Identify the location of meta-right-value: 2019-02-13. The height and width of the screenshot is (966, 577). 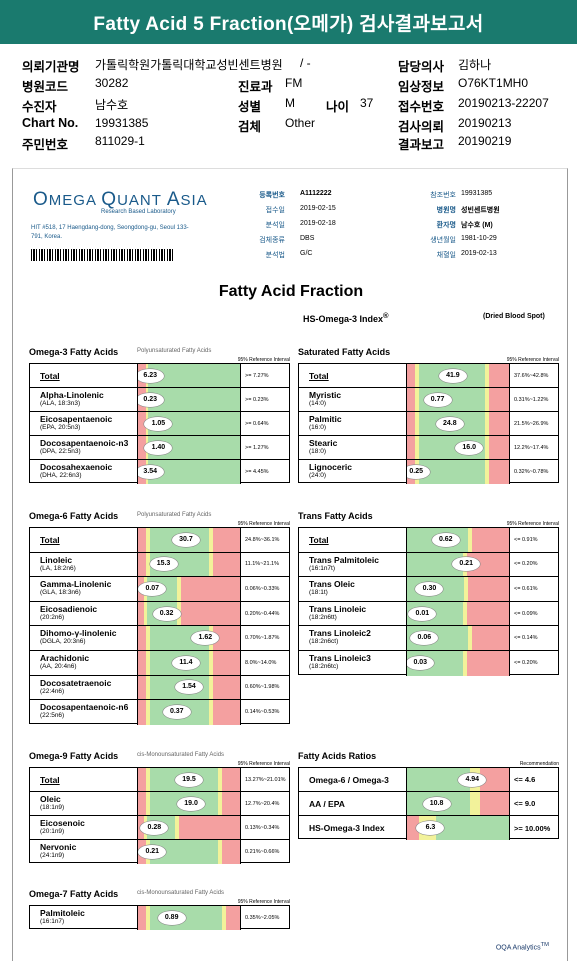
(479, 253).